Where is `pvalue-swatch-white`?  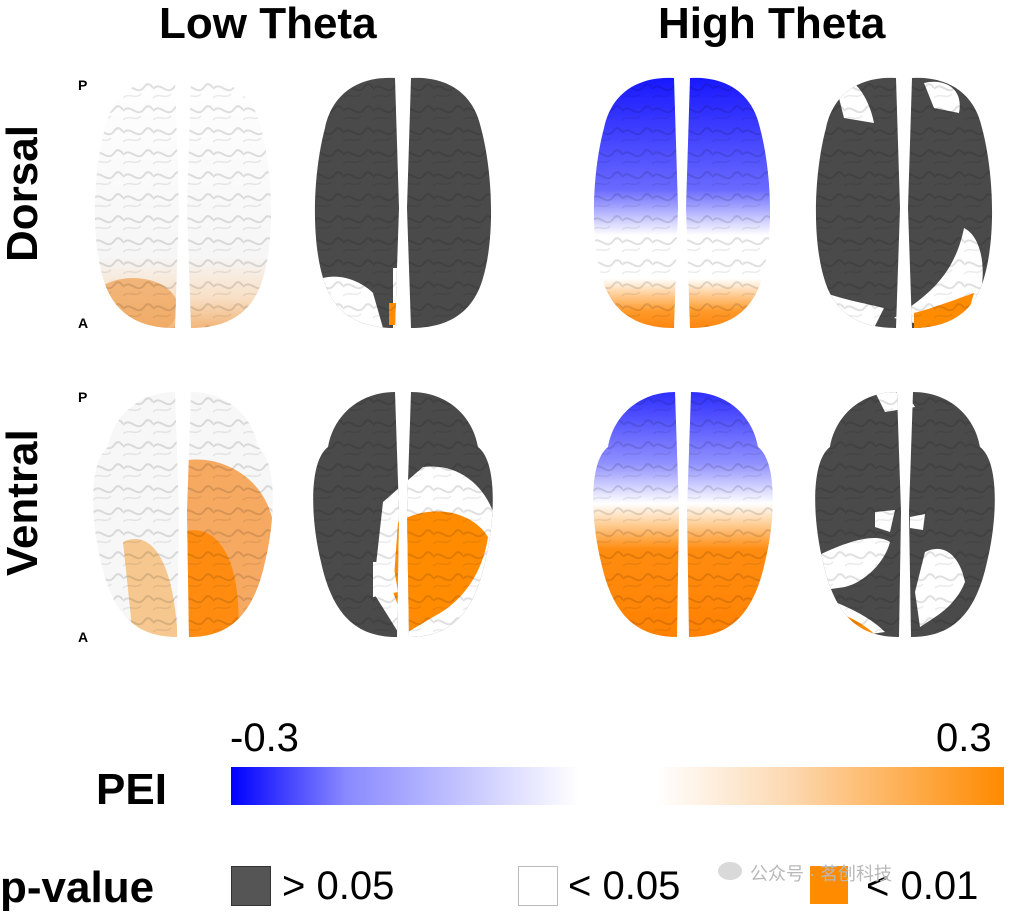
pvalue-swatch-white is located at coordinates (538, 886).